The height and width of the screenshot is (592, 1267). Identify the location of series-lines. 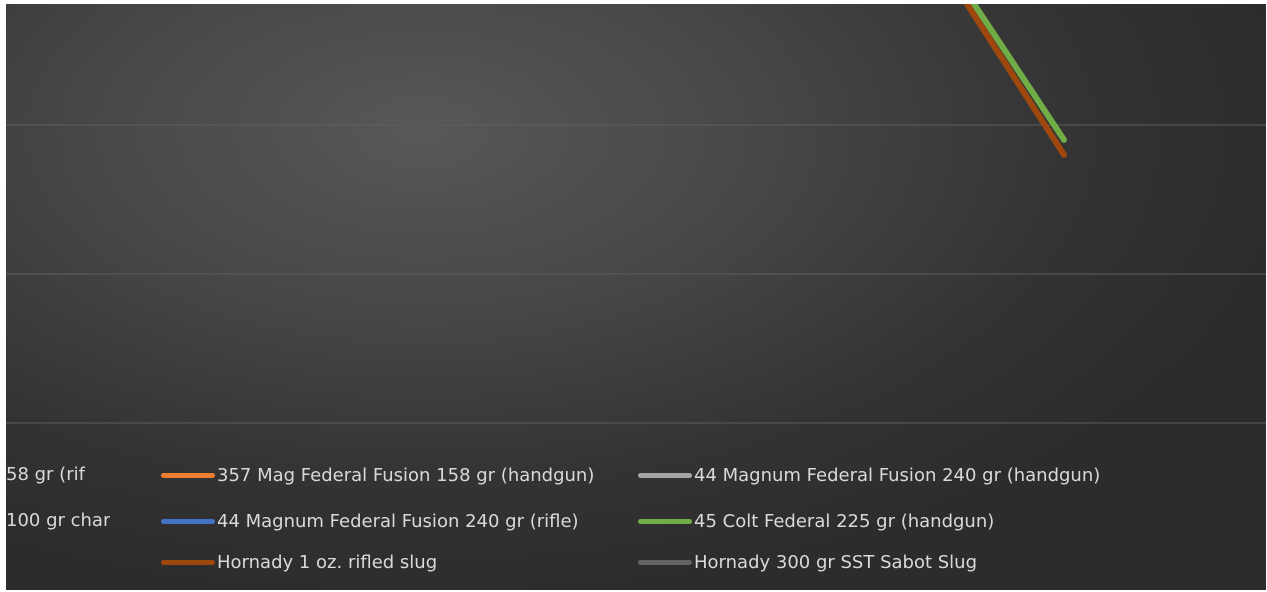
(893, 81).